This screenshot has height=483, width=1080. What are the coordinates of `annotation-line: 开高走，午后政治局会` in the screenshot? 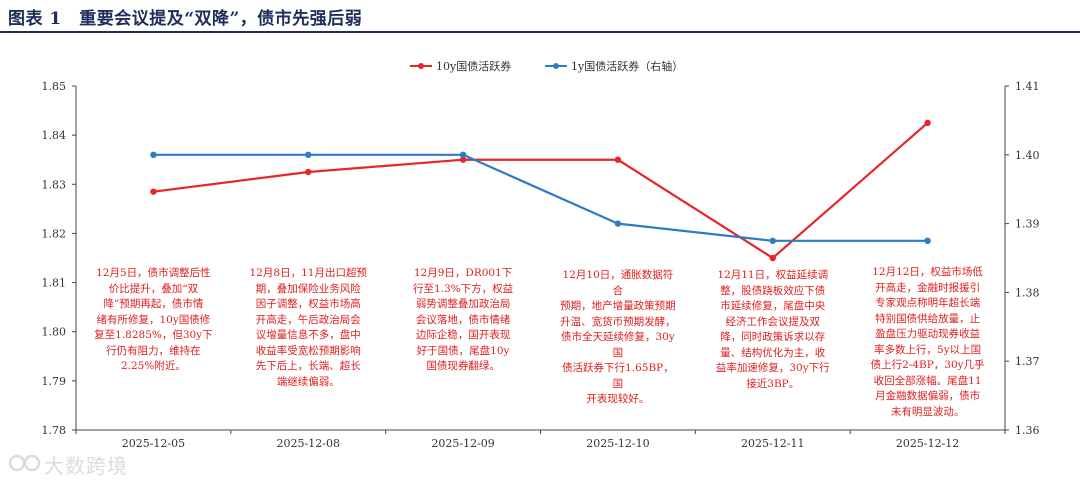 It's located at (308, 319).